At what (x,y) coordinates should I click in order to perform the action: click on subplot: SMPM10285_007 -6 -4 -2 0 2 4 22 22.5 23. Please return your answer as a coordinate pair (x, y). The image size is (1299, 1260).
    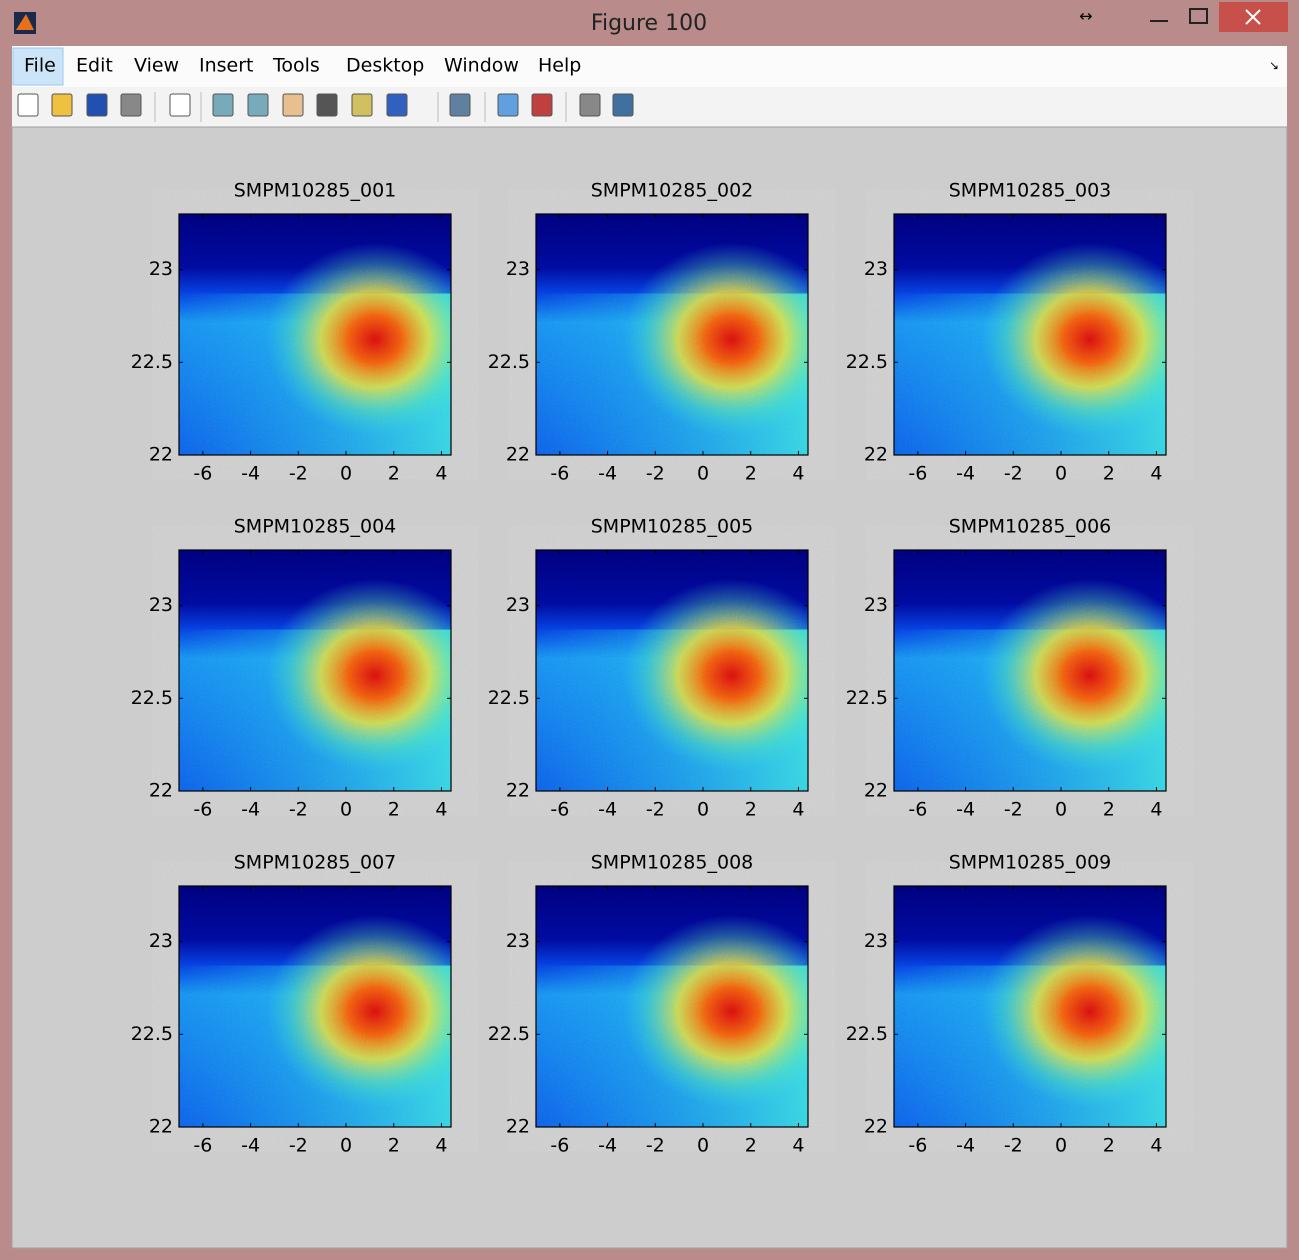
    Looking at the image, I should click on (291, 1004).